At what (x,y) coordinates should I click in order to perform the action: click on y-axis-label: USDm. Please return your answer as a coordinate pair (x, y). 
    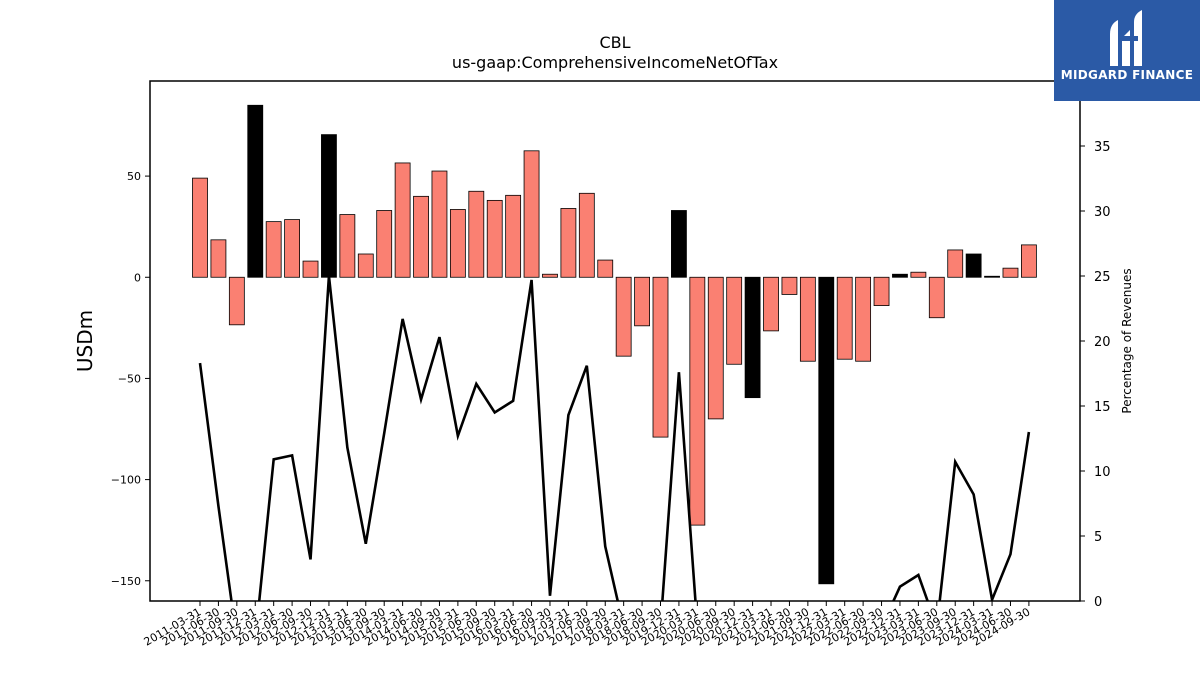
    Looking at the image, I should click on (85, 341).